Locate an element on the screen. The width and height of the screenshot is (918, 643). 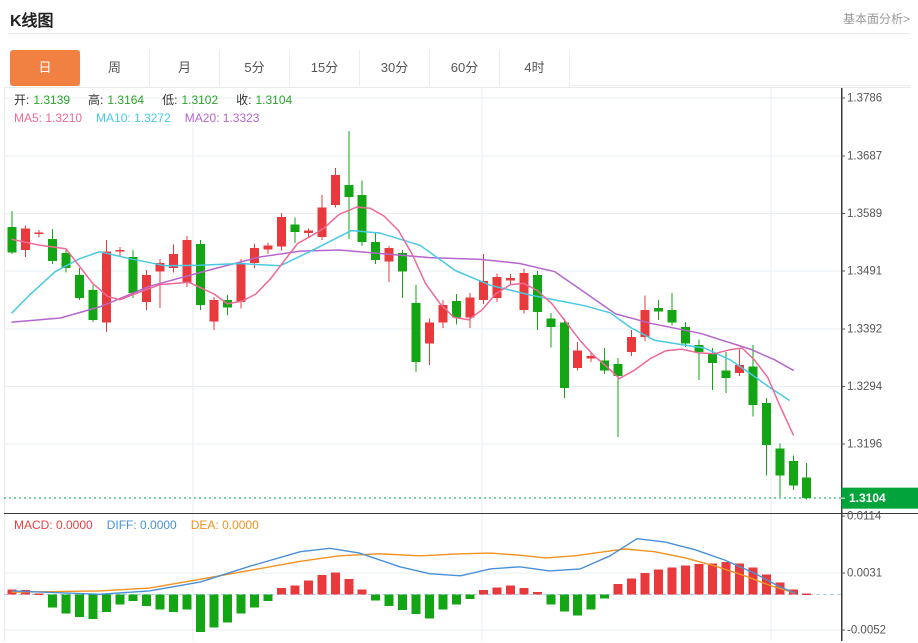
macd-layer is located at coordinates (422, 585).